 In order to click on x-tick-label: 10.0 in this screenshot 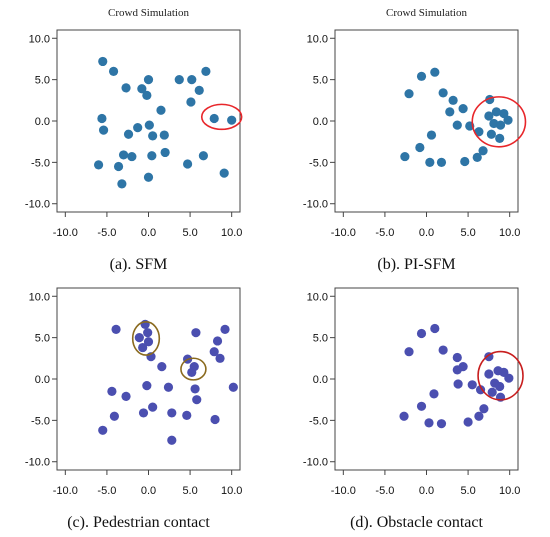, I will do `click(231, 233)`.